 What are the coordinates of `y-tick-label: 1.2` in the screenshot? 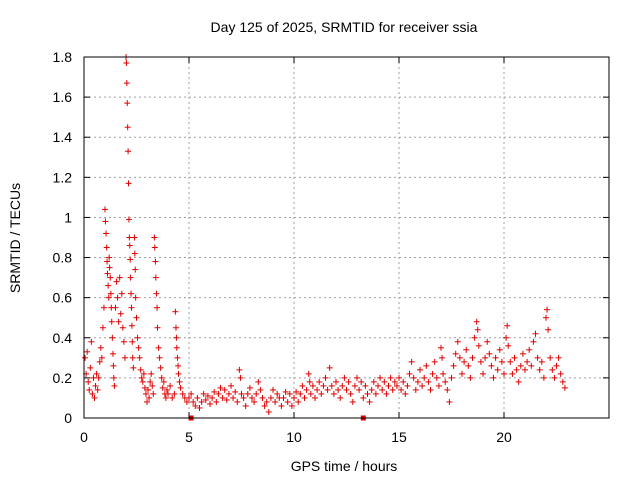 It's located at (63, 177).